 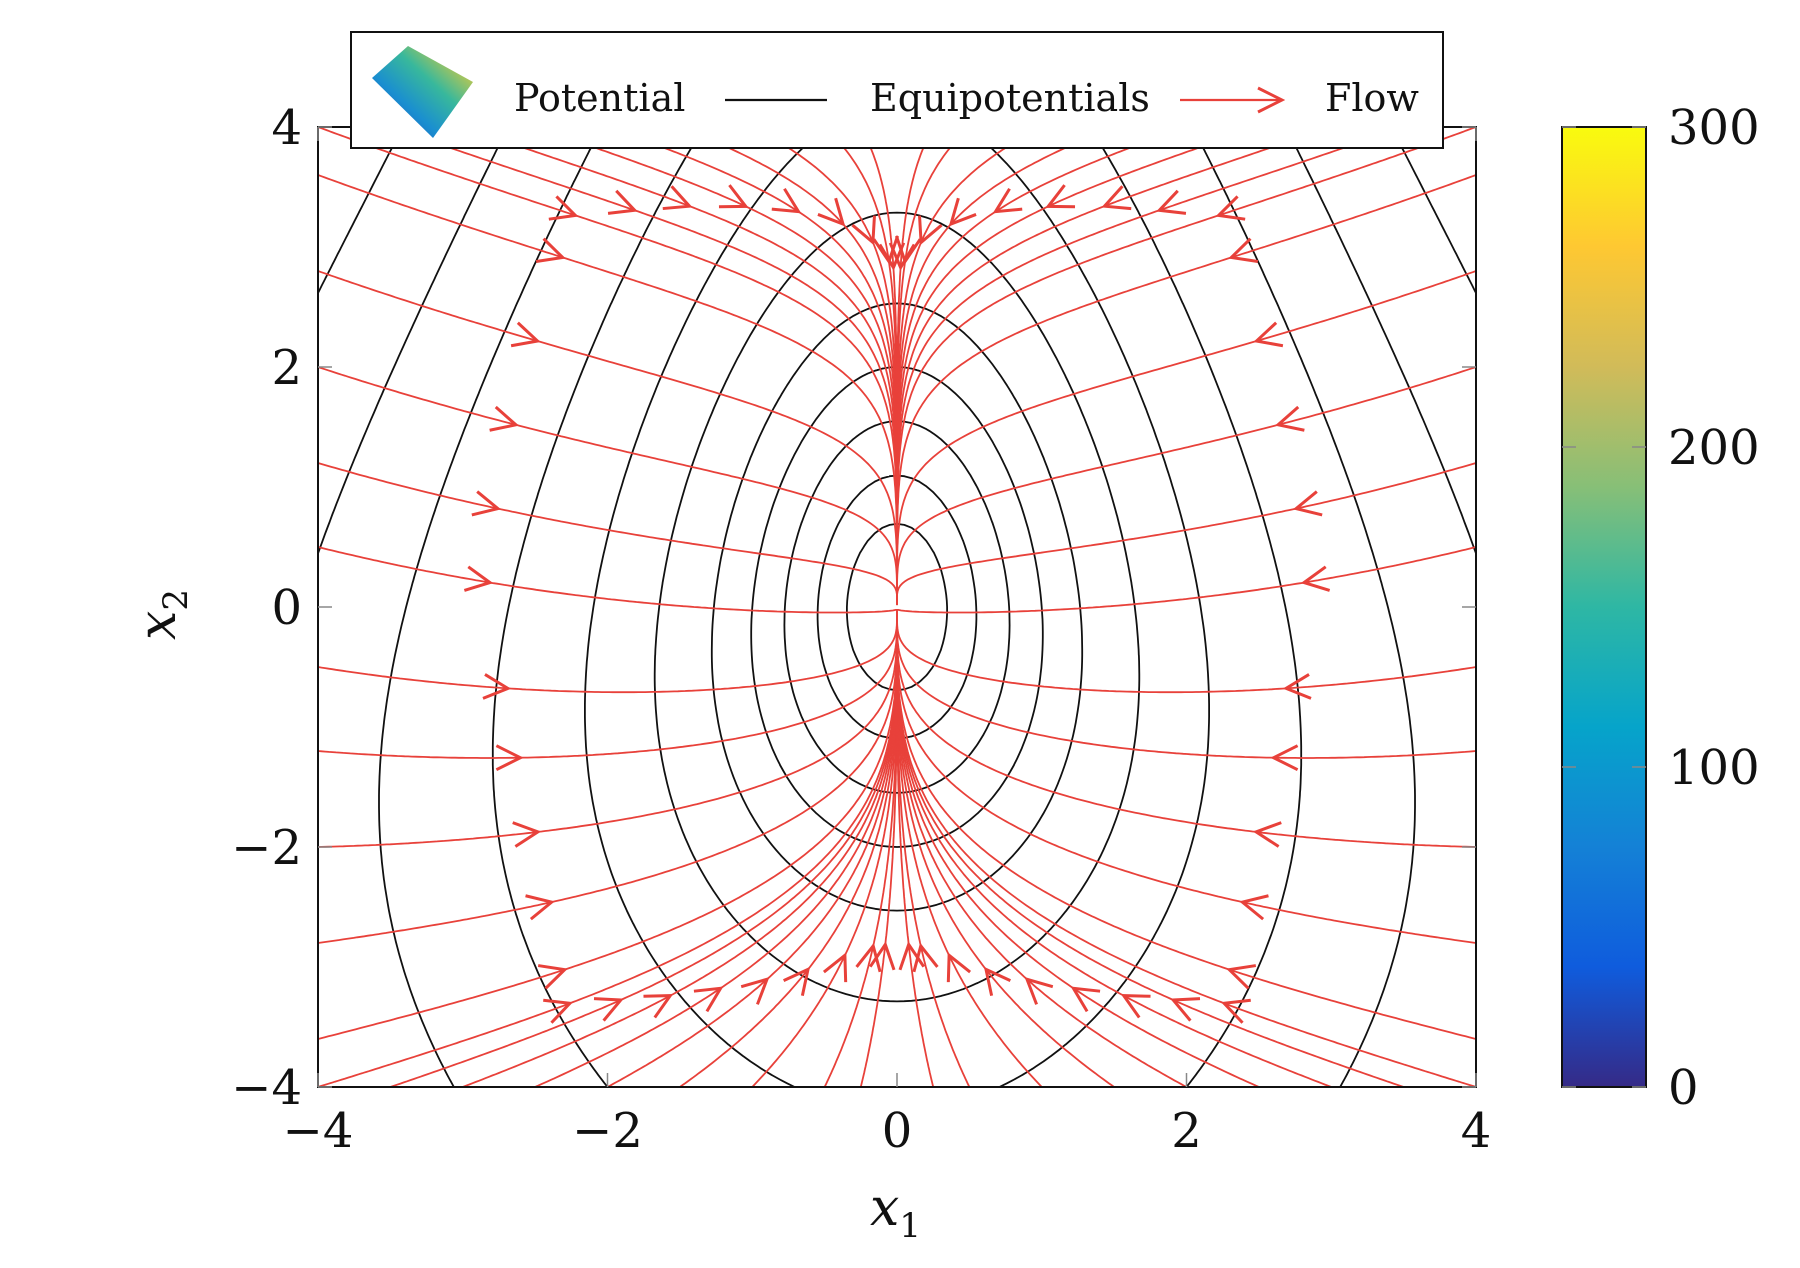 I want to click on legend: Potential Equipotentials Flow, so click(x=897, y=90).